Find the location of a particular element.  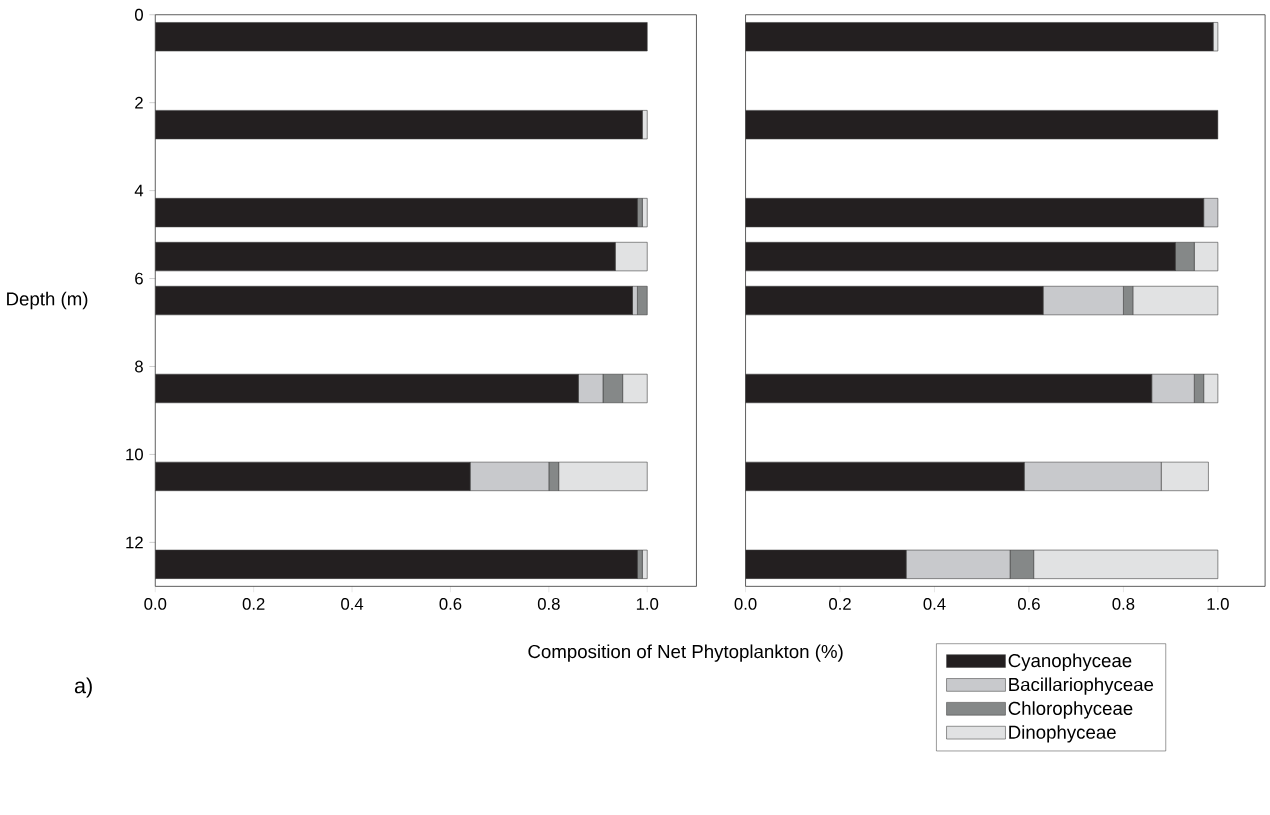

y-tick-label: 2 is located at coordinates (139, 102).